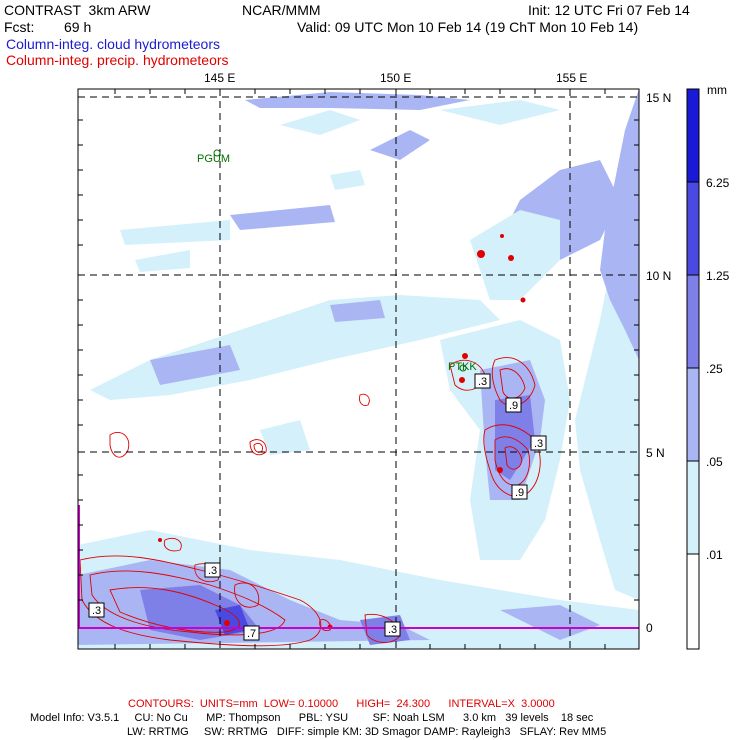  Describe the element at coordinates (714, 555) in the screenshot. I see `colorbar-label-.01: .01` at that location.